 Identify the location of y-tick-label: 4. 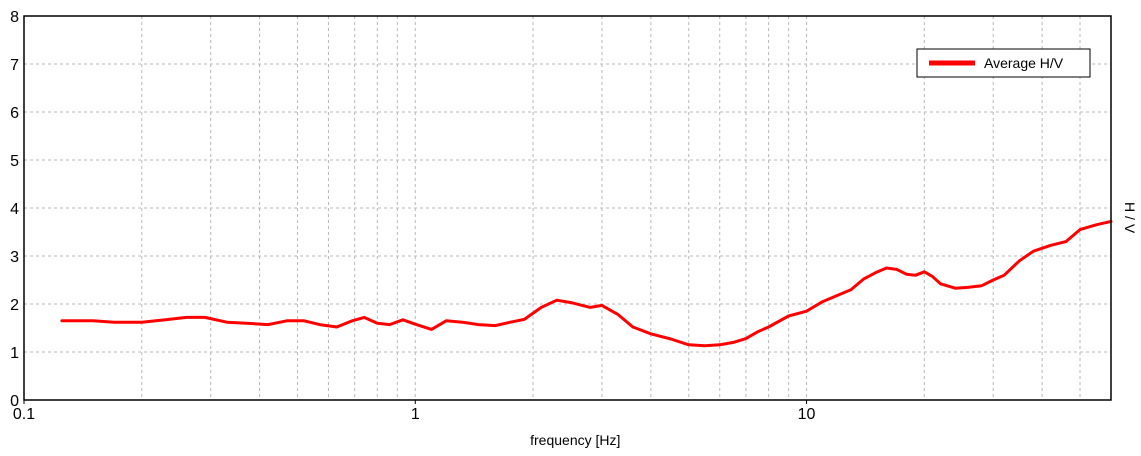
(14, 209).